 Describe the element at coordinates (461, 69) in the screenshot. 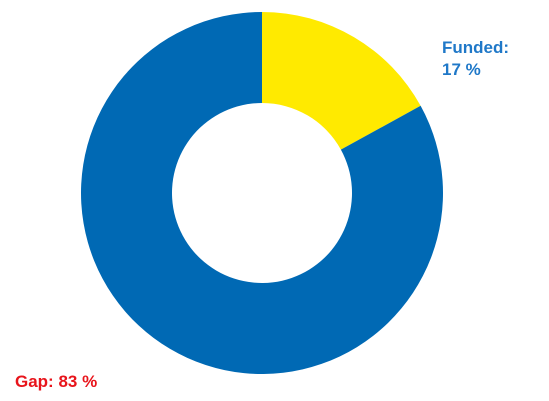

I see `funded-label-value: 17 %` at that location.